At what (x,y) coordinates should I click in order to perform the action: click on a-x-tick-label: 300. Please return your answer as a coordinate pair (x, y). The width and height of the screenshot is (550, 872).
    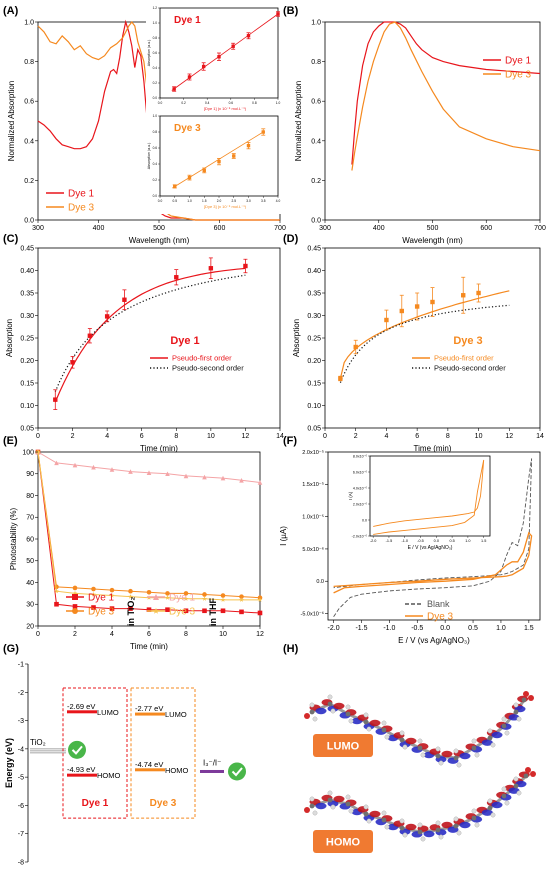
    Looking at the image, I should click on (38, 228).